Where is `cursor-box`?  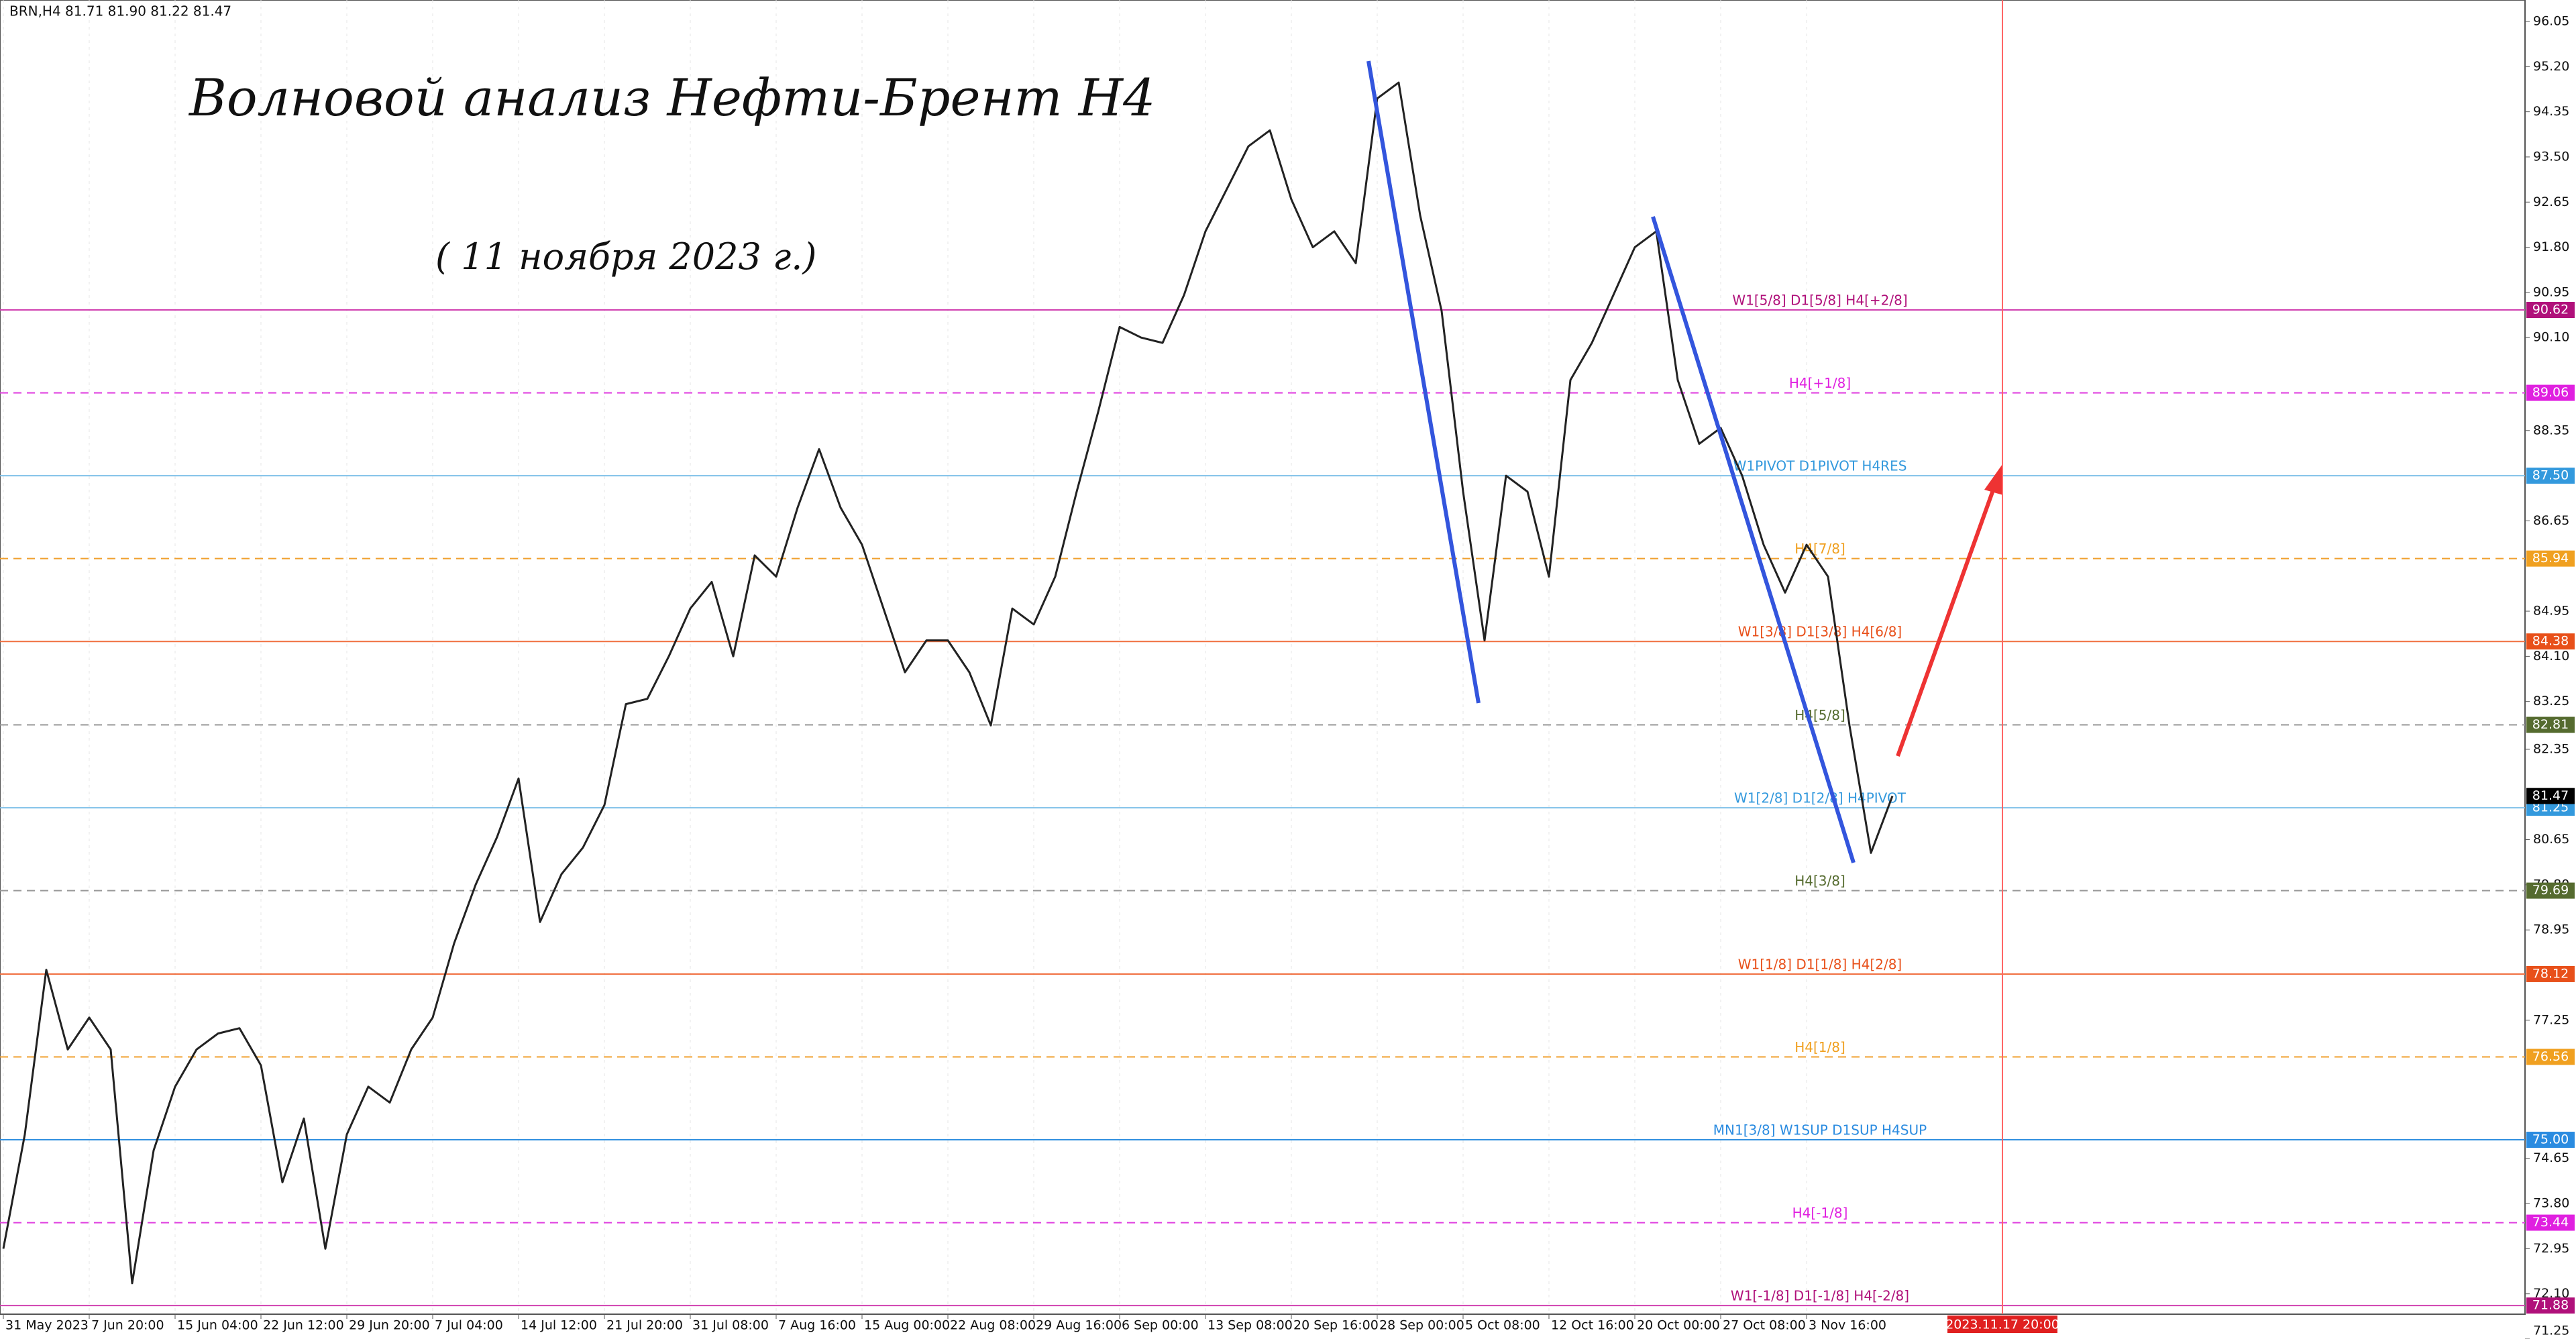
cursor-box is located at coordinates (2002, 1324).